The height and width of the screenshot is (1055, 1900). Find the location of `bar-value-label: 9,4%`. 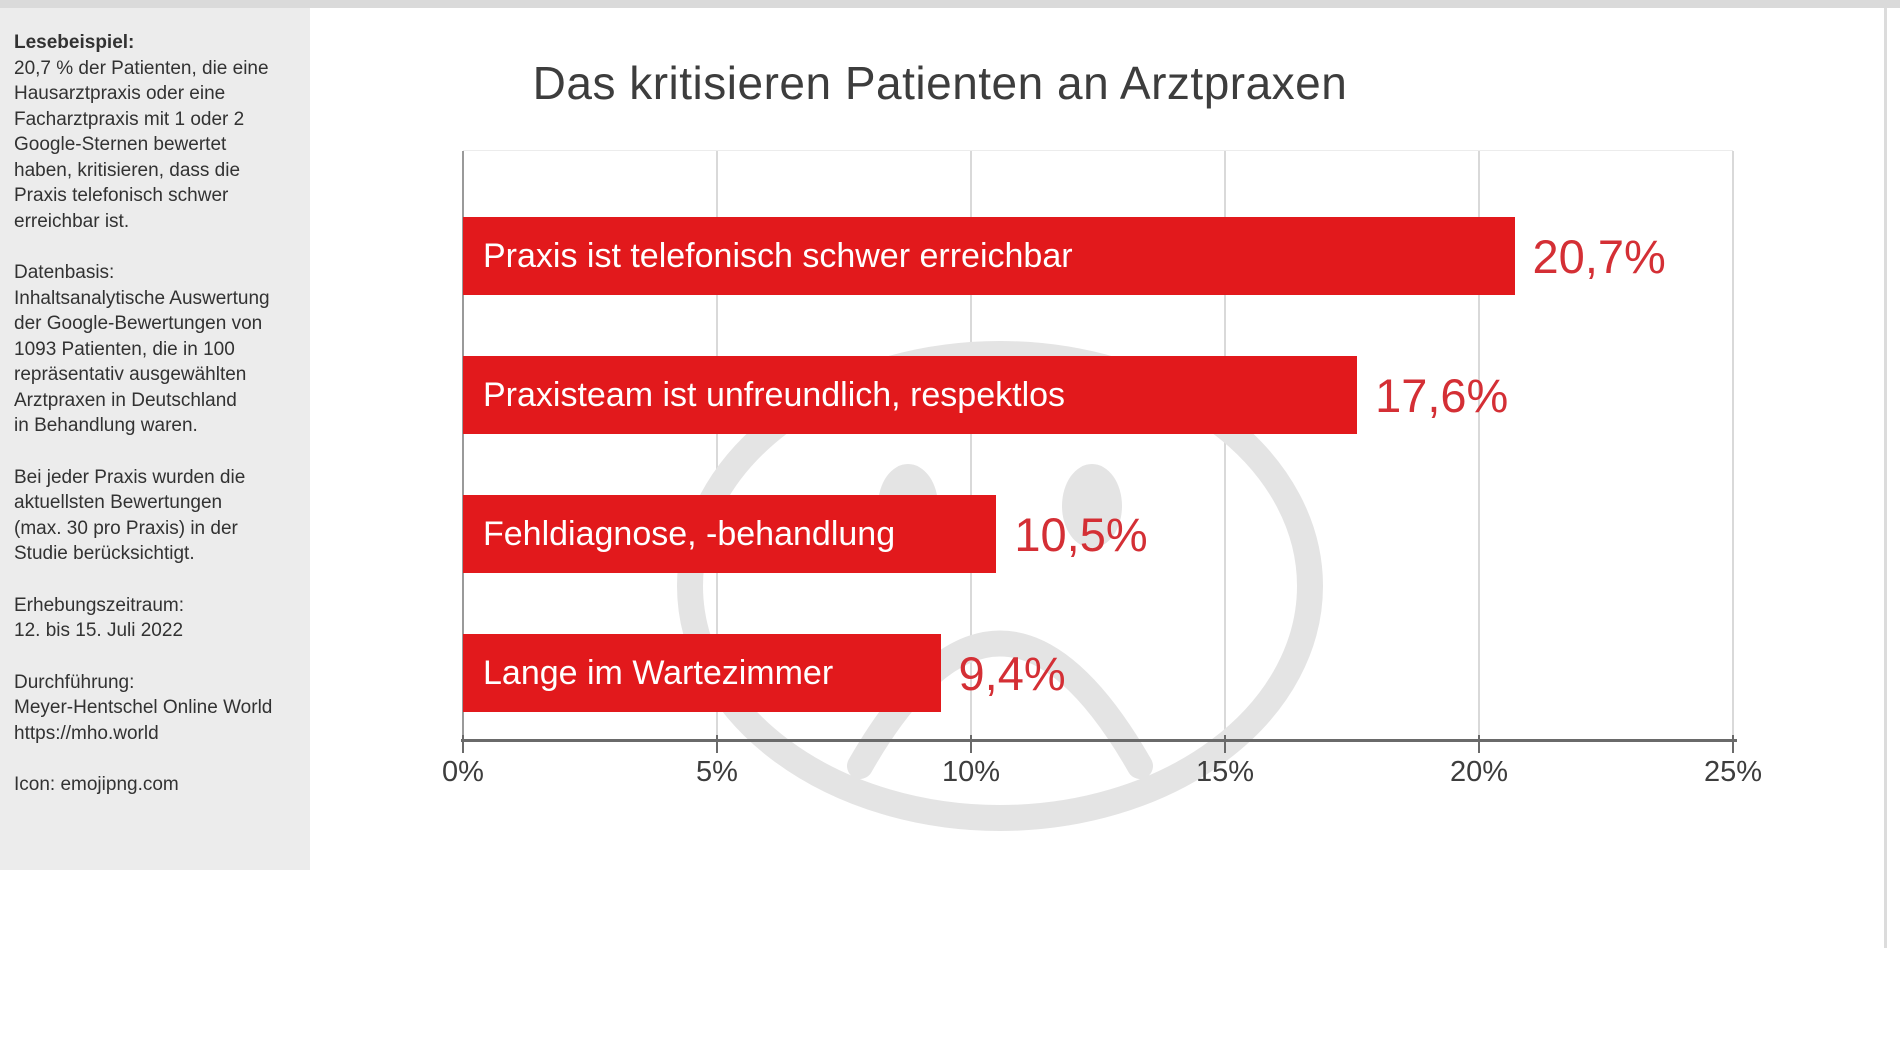

bar-value-label: 9,4% is located at coordinates (1012, 673).